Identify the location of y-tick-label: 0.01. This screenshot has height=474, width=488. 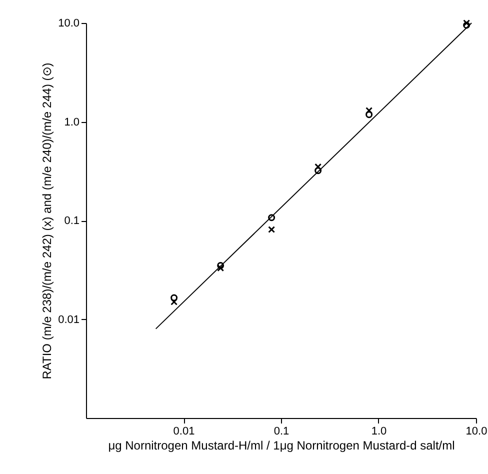
(69, 320).